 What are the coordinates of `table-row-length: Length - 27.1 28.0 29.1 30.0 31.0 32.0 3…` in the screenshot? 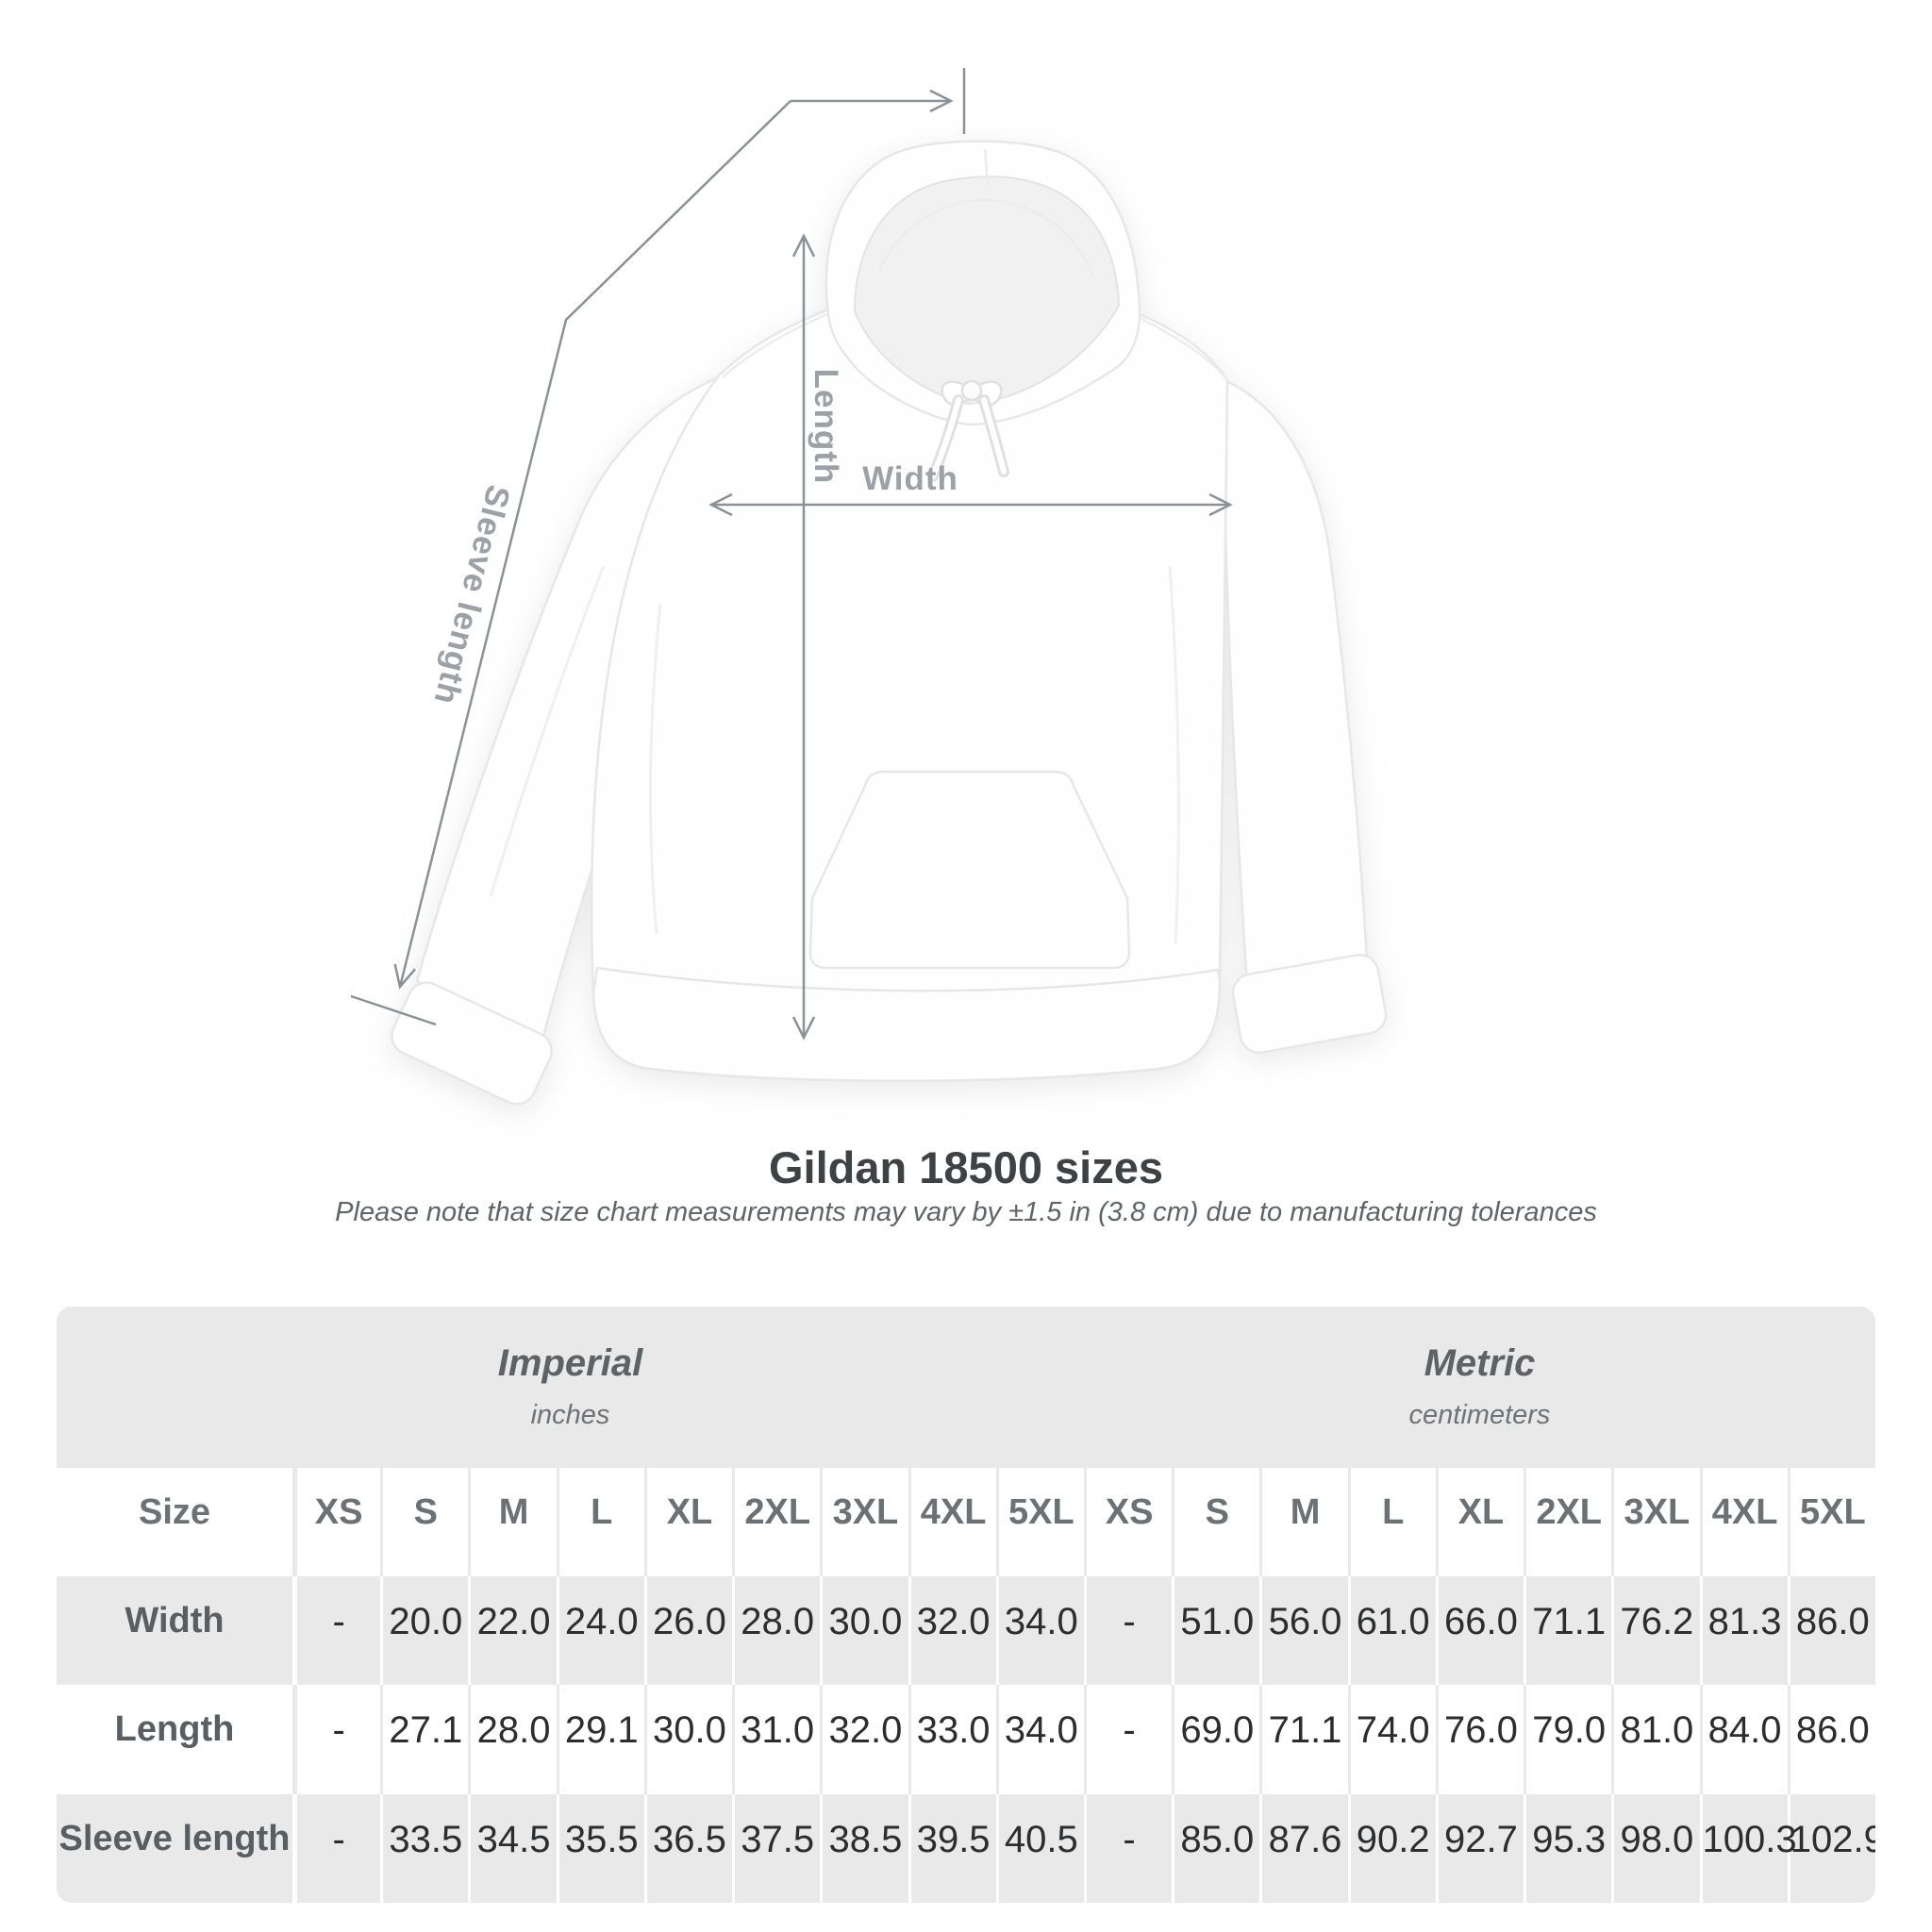 It's located at (966, 1740).